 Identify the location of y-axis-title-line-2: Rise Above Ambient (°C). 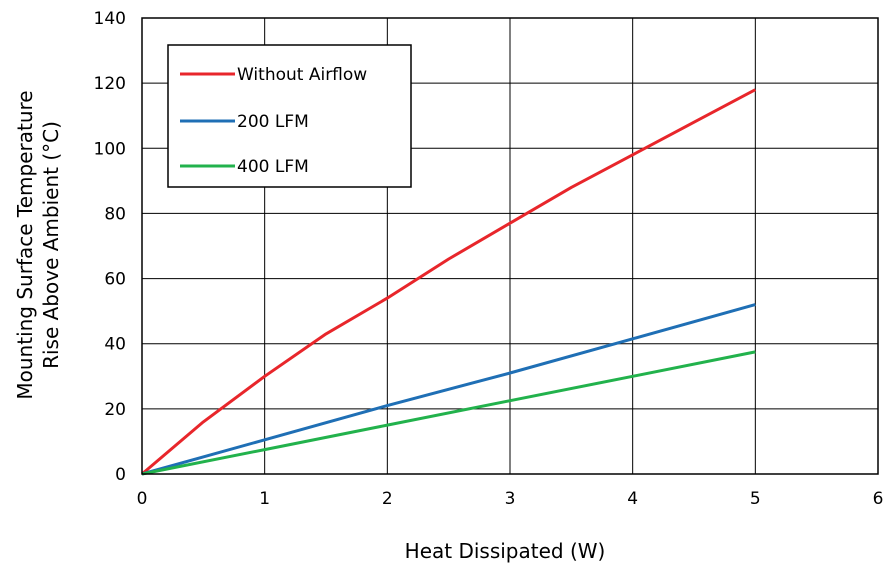
(51, 245).